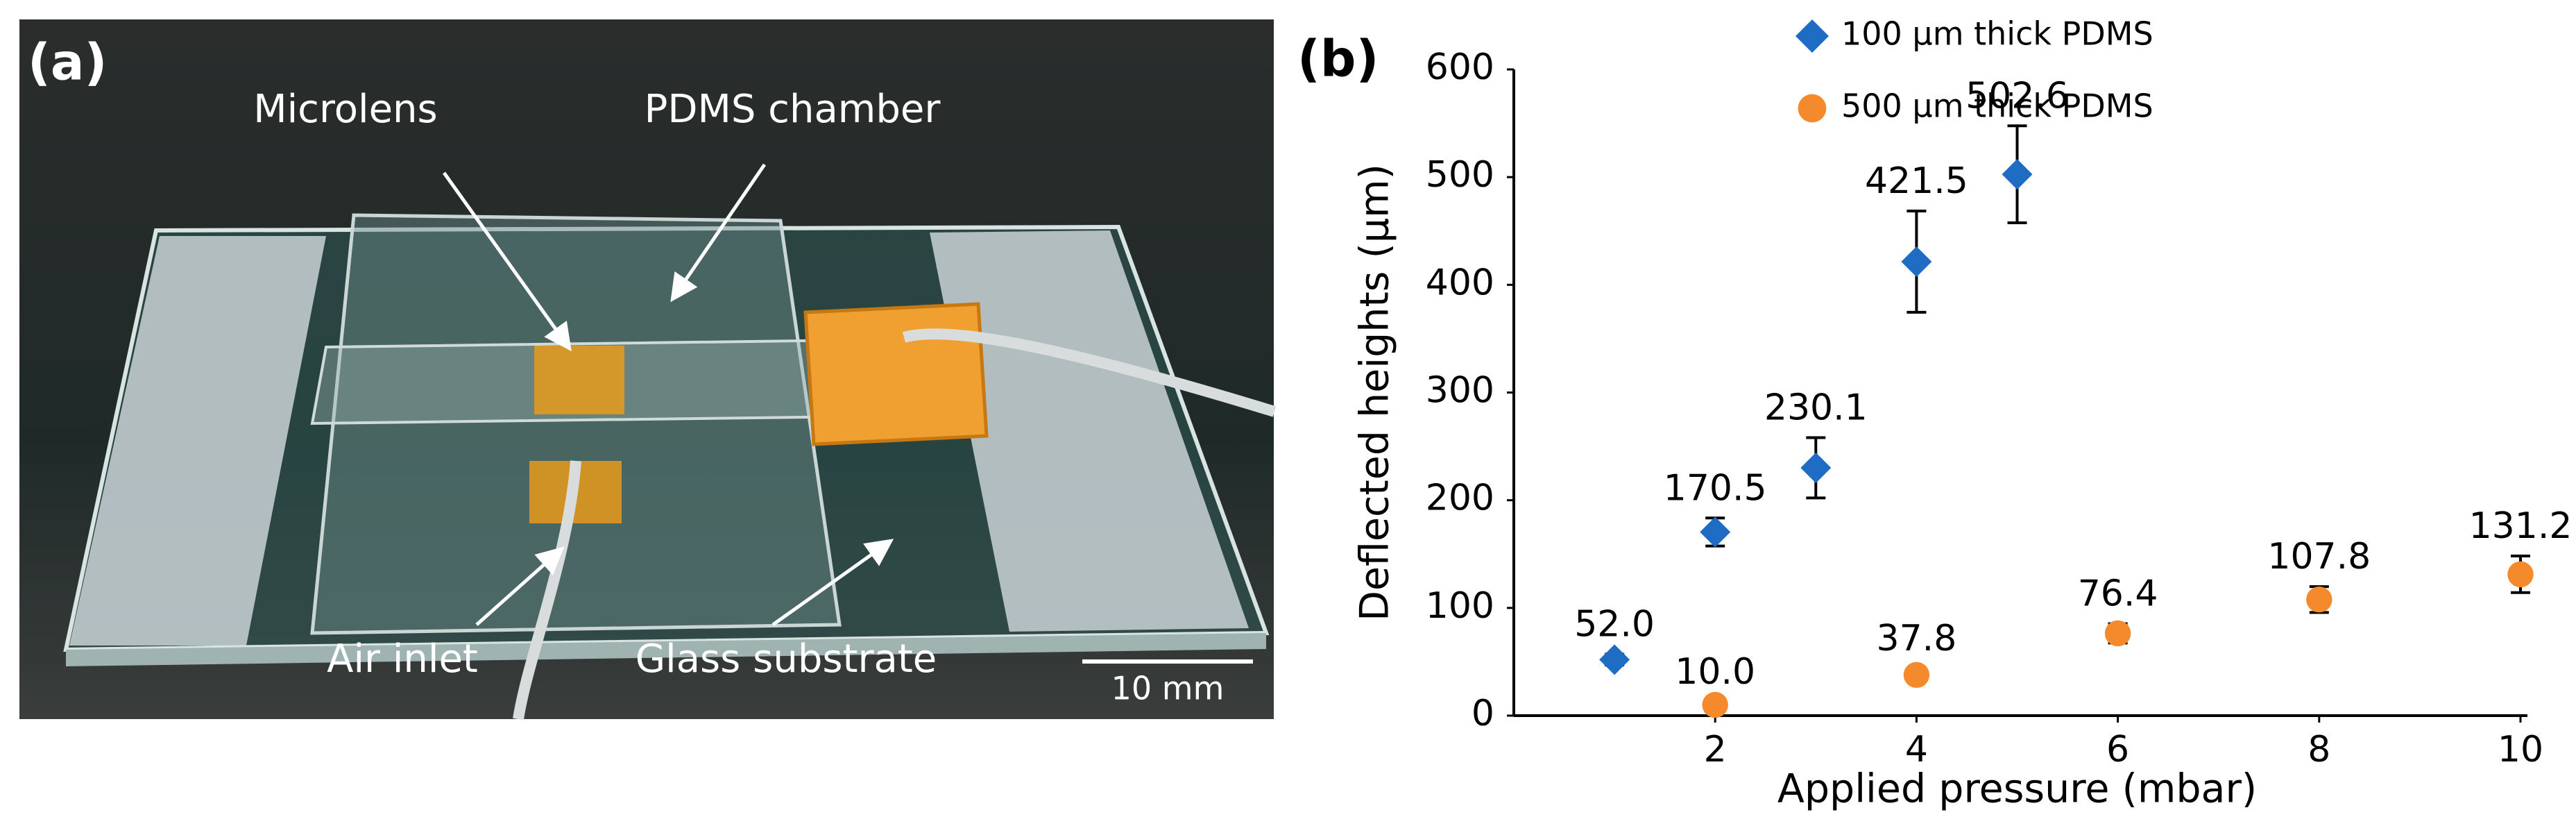 Image resolution: width=2576 pixels, height=826 pixels. I want to click on pdms-chamber, so click(576, 424).